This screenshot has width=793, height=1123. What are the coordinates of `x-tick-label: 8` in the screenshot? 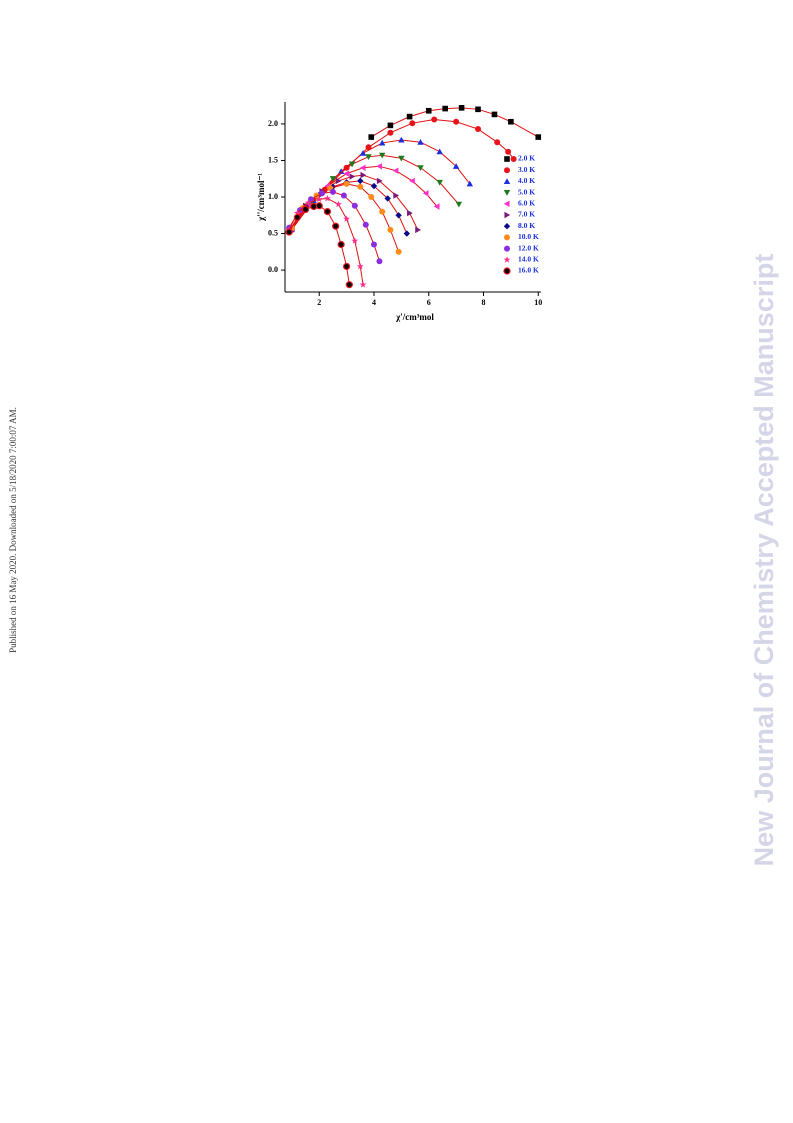 It's located at (484, 302).